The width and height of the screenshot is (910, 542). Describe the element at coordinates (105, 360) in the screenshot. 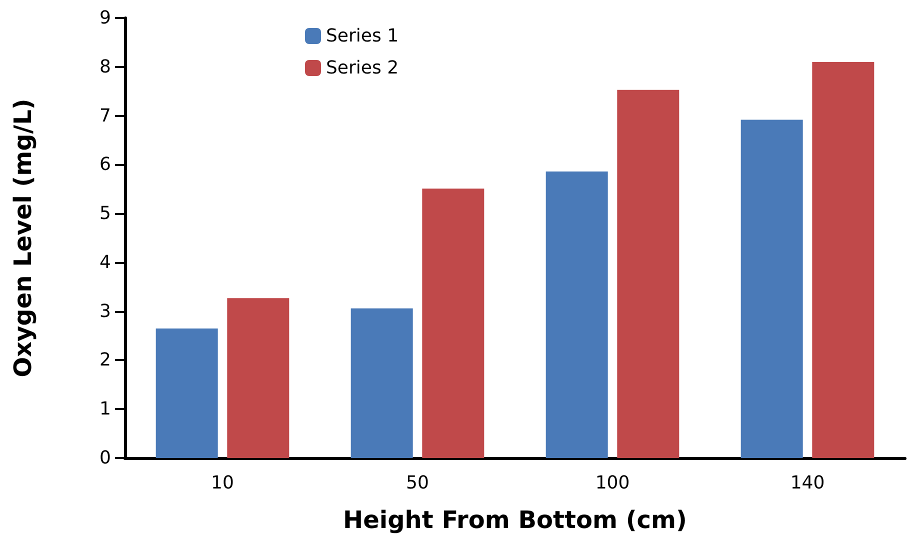

I see `y-tick-label: 2` at that location.